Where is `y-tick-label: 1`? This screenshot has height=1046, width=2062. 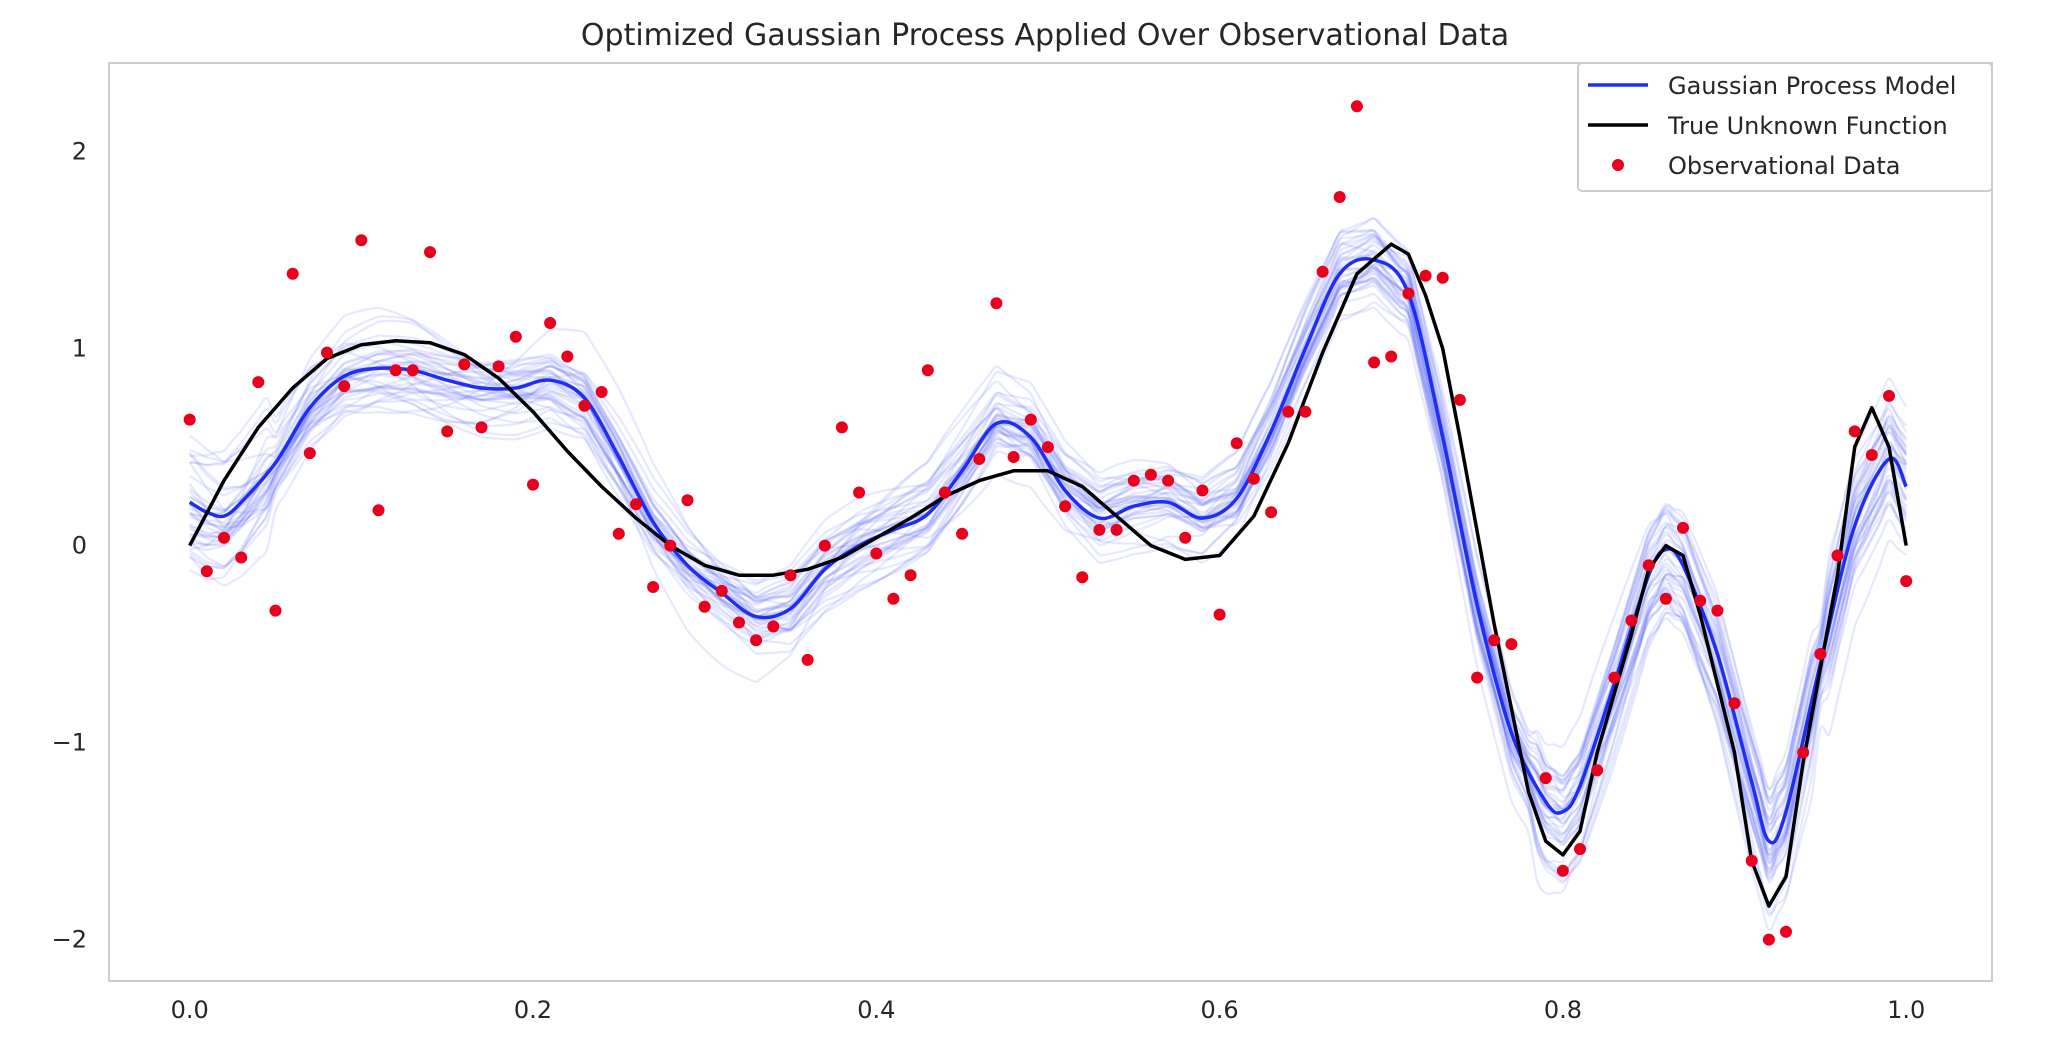
y-tick-label: 1 is located at coordinates (79, 349).